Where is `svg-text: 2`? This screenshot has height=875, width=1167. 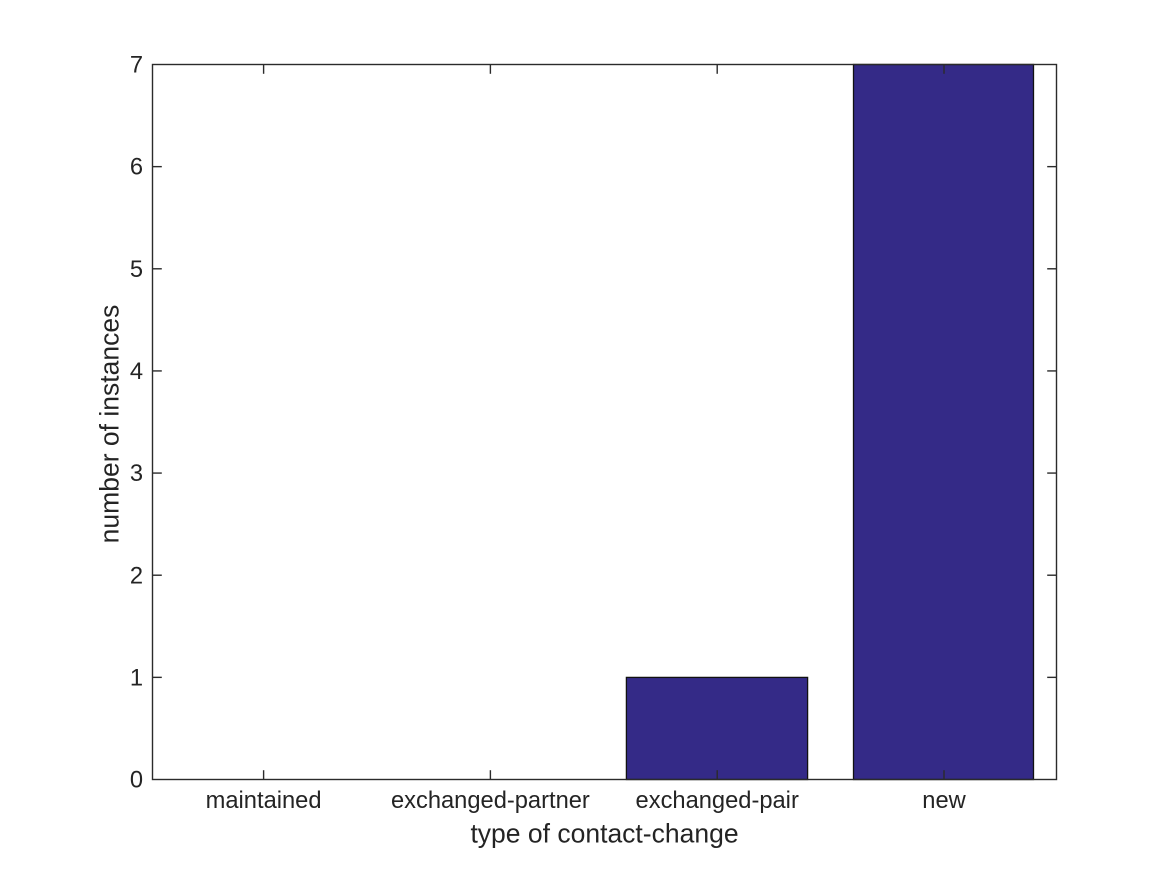 svg-text: 2 is located at coordinates (136, 576).